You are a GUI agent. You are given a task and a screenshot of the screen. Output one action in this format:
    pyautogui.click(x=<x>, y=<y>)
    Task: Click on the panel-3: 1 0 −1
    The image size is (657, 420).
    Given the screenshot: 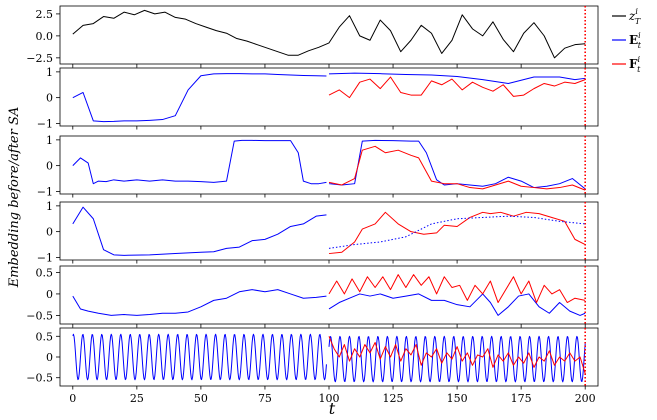 What is the action you would take?
    pyautogui.click(x=318, y=166)
    